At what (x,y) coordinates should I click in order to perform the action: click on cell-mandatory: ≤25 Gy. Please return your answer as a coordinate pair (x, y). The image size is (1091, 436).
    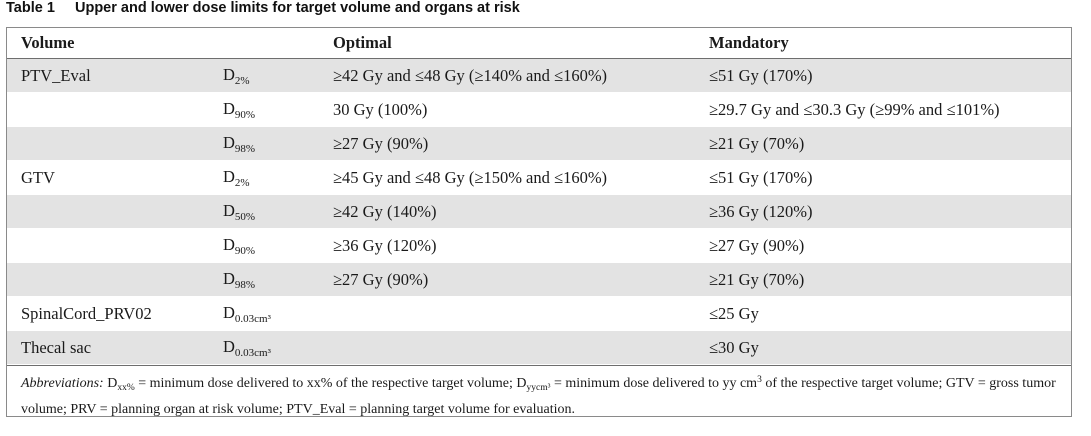
    Looking at the image, I should click on (734, 313).